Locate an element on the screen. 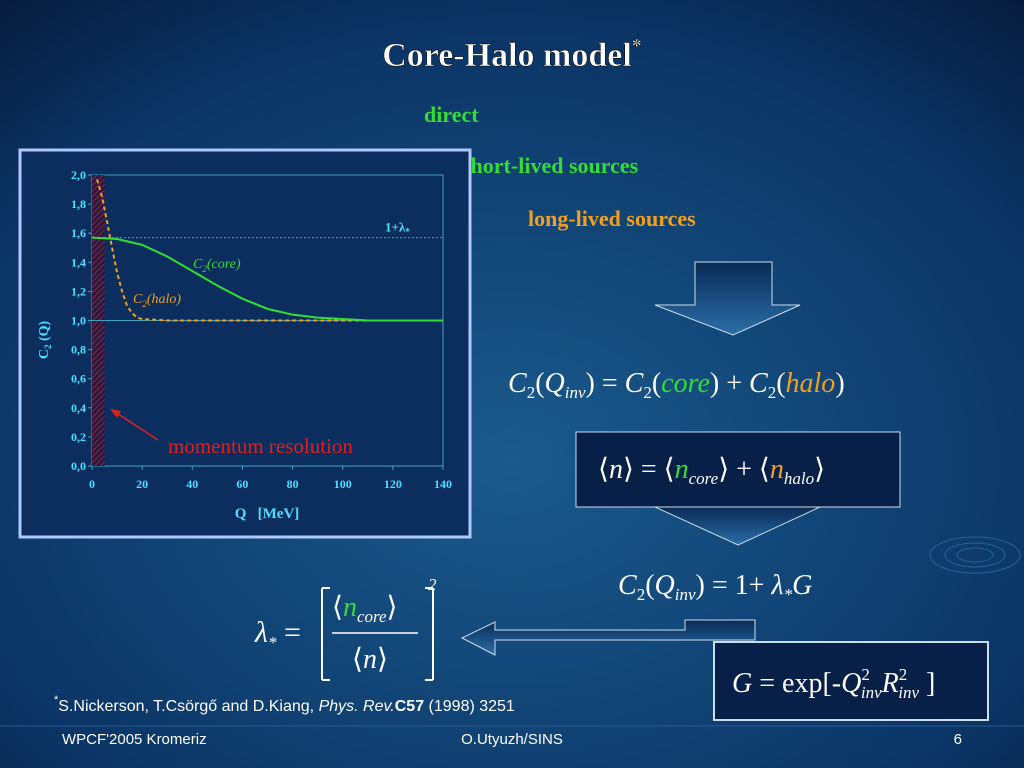 The width and height of the screenshot is (1024, 768). svg-text: 2 is located at coordinates (432, 584).